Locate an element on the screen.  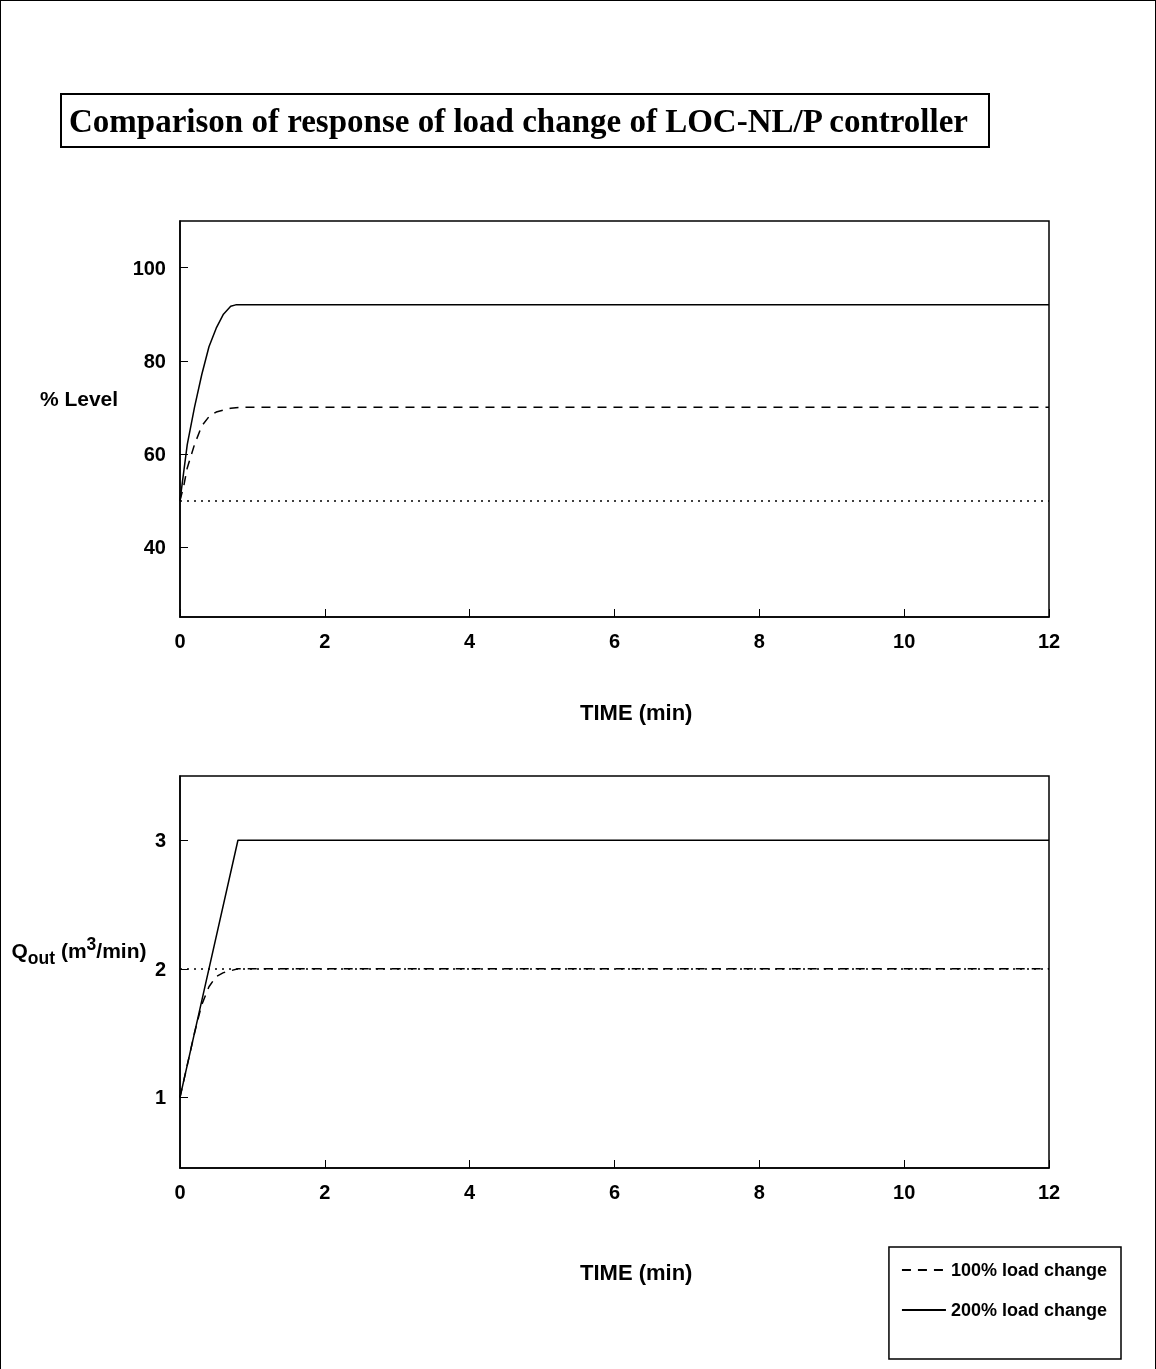
legend-label: 200% load change is located at coordinates (1028, 1310).